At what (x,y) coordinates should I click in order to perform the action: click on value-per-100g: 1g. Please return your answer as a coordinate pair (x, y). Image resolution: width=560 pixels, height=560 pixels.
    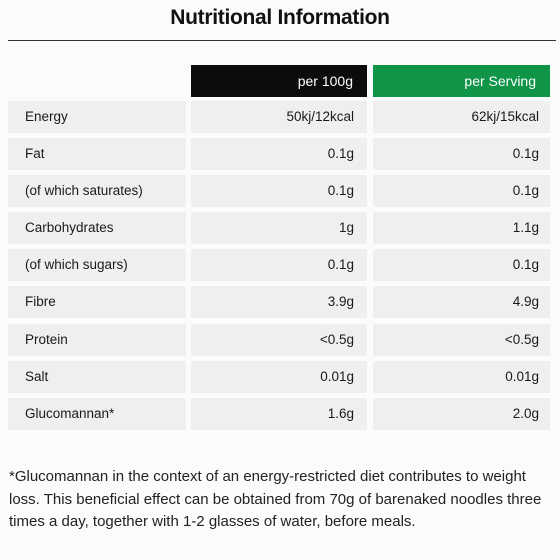
    Looking at the image, I should click on (279, 228).